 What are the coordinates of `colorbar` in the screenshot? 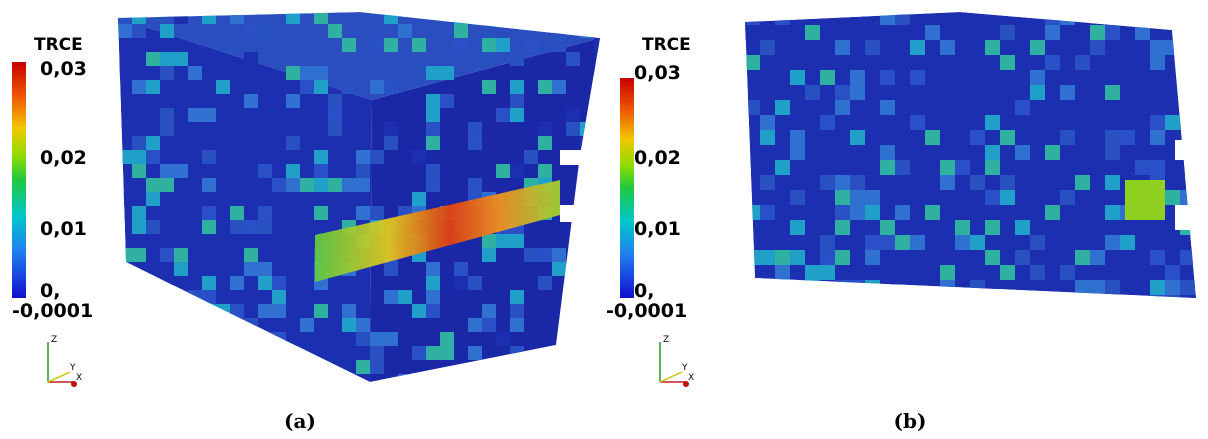 It's located at (627, 188).